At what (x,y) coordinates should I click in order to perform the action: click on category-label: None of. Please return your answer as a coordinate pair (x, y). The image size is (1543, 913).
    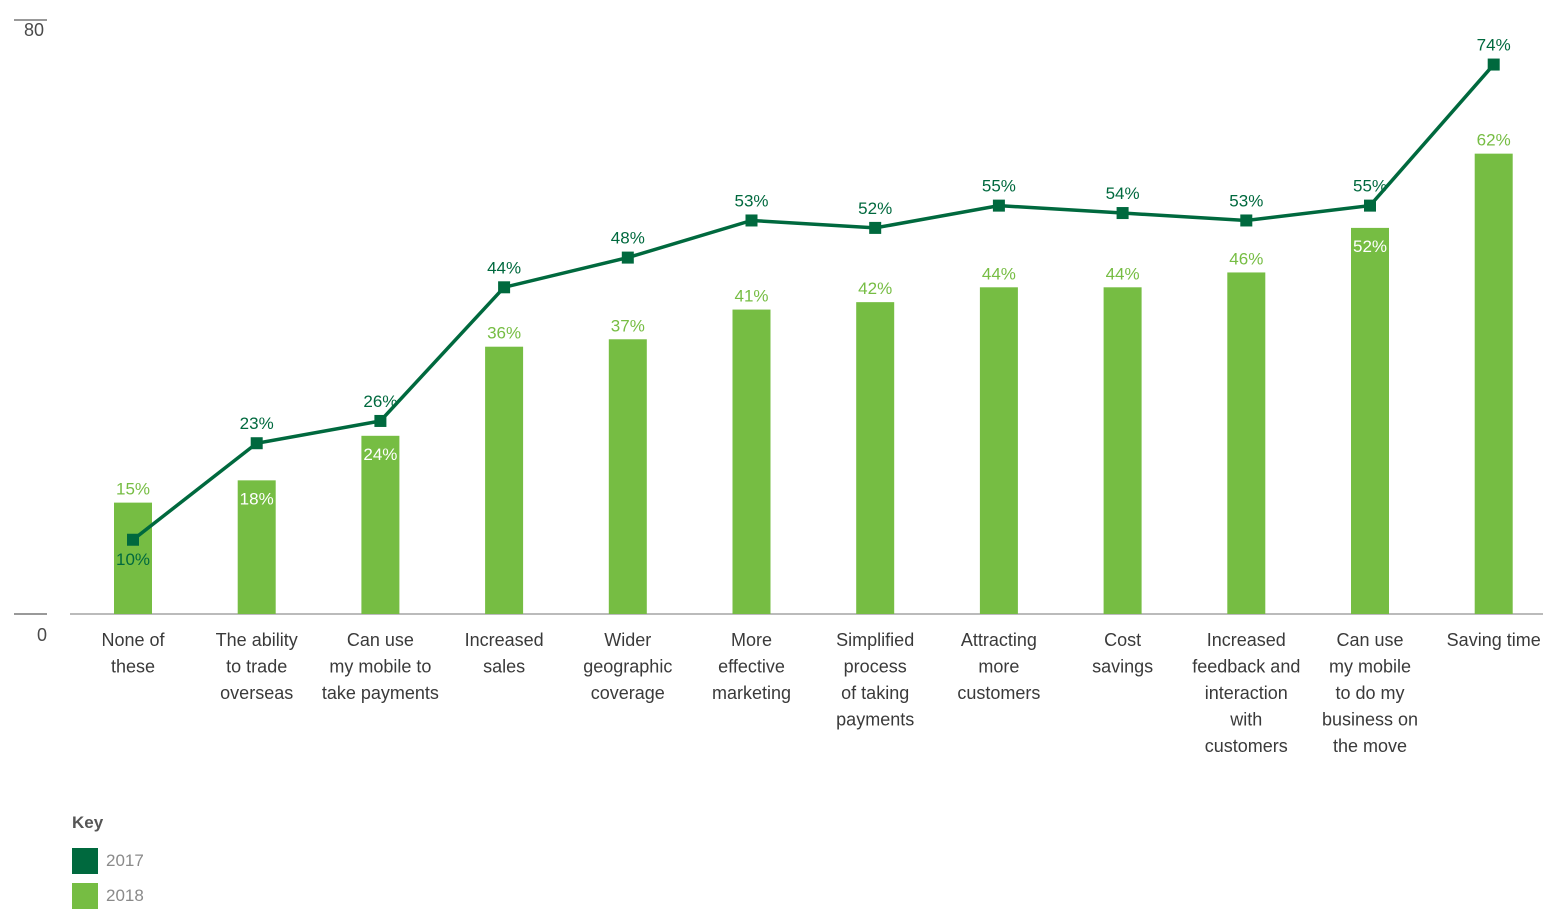
    Looking at the image, I should click on (133, 640).